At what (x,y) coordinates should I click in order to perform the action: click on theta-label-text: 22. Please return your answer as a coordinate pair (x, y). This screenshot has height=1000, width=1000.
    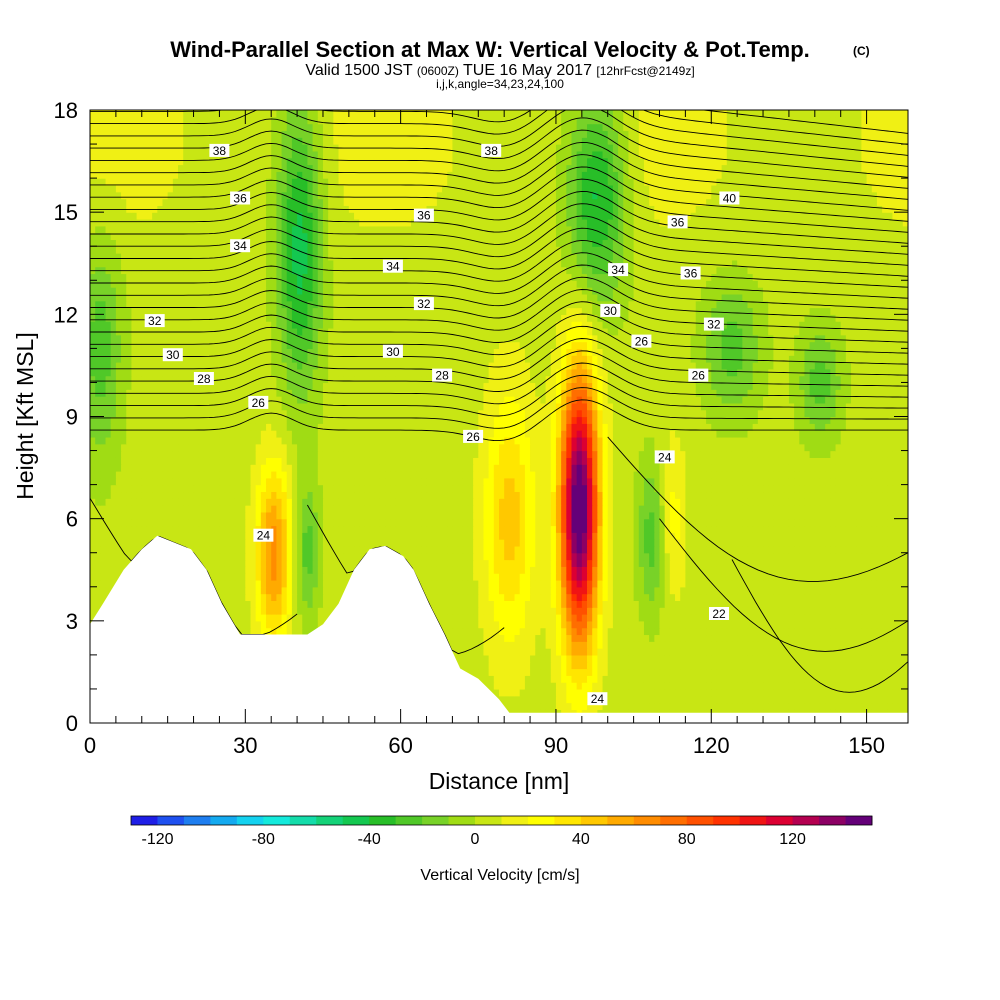
    Looking at the image, I should click on (719, 614).